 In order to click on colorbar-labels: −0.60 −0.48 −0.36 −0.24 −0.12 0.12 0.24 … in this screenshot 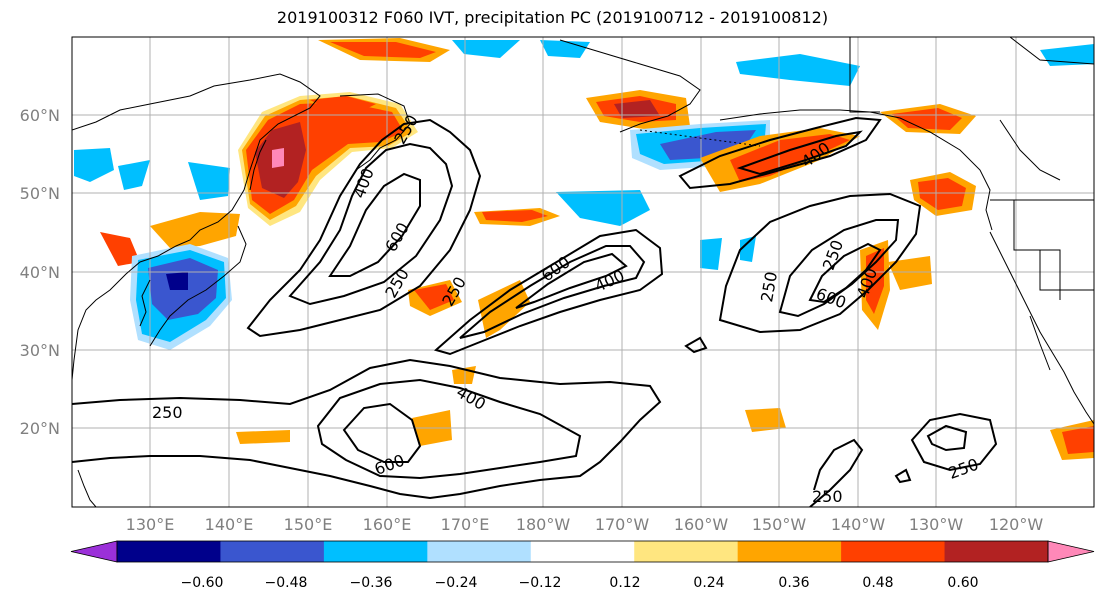, I will do `click(580, 583)`.